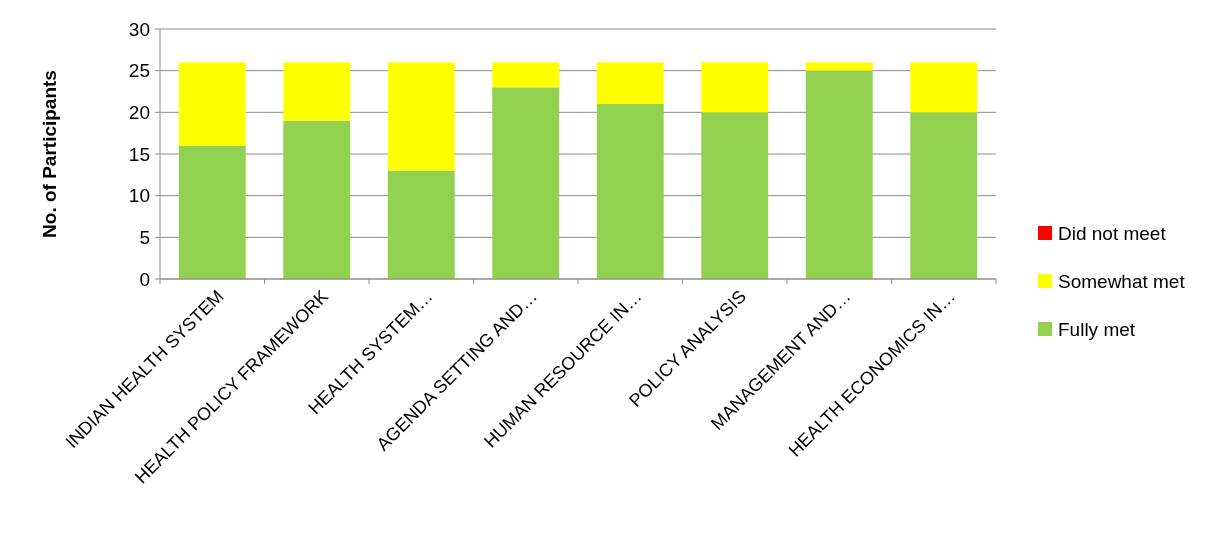  What do you see at coordinates (139, 29) in the screenshot?
I see `y-tick-label: 30` at bounding box center [139, 29].